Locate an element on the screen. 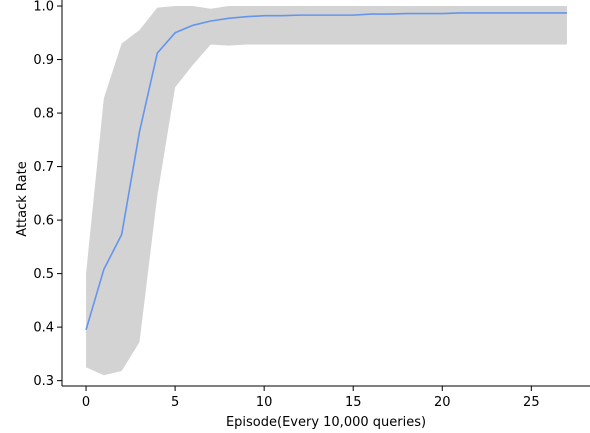  y-tick-label: 0.5 is located at coordinates (43, 274).